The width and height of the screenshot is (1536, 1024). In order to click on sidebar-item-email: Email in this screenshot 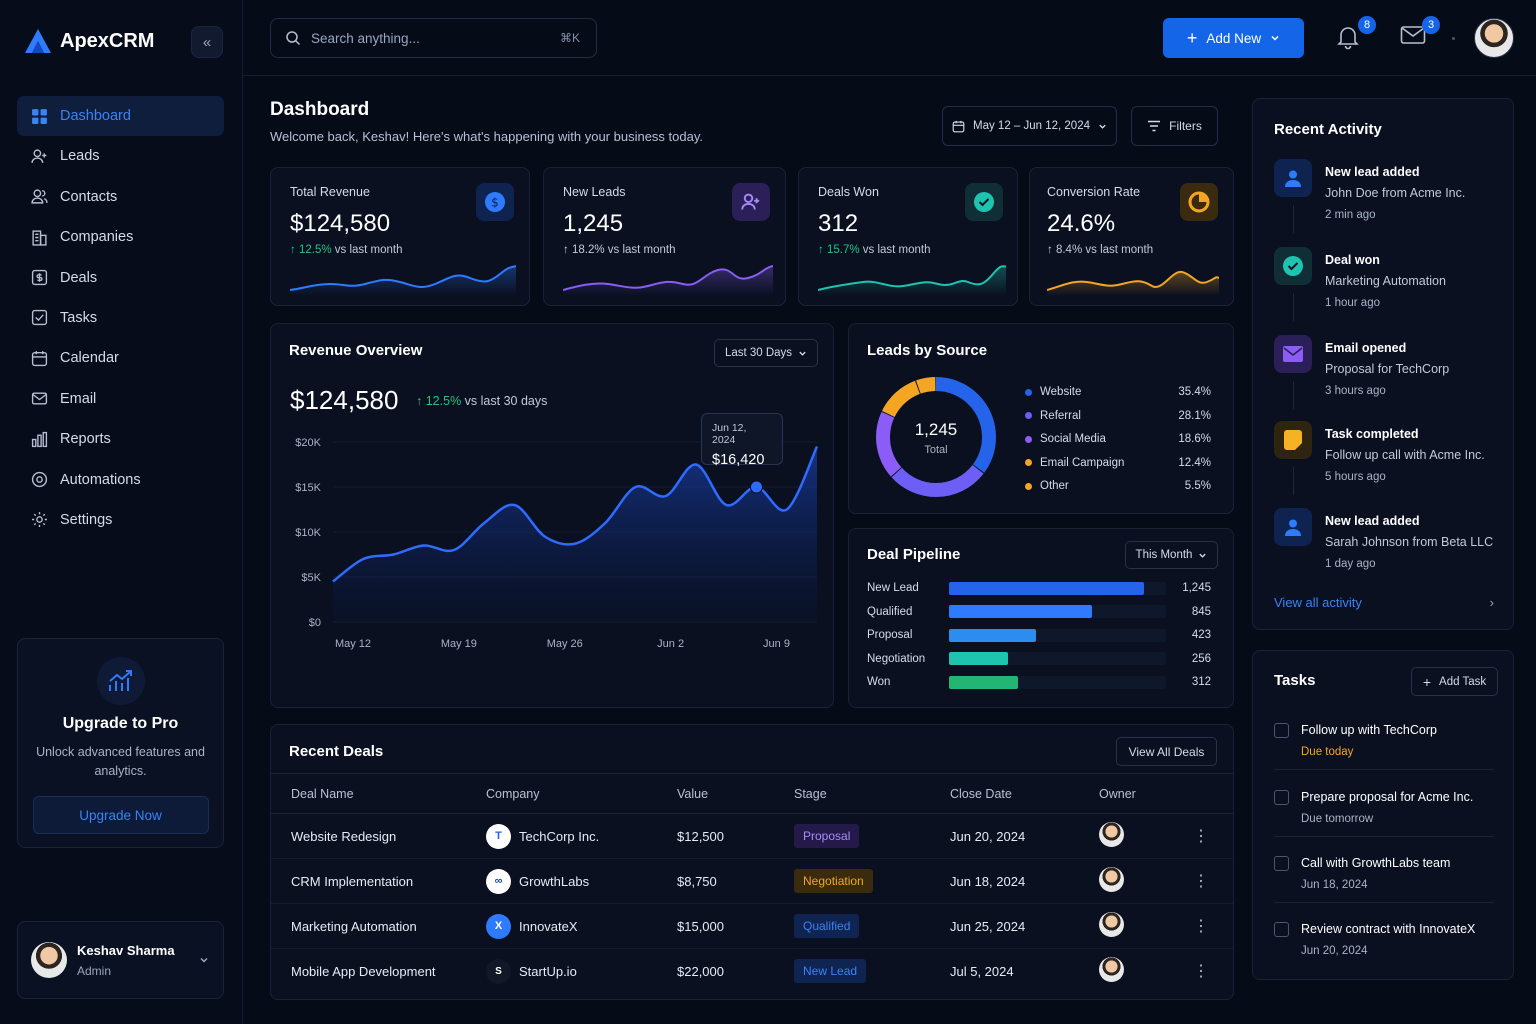, I will do `click(120, 399)`.